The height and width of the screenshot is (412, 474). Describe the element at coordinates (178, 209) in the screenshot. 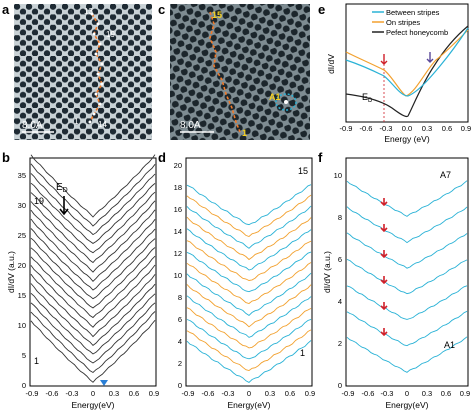

I see `y-tick: 16` at that location.